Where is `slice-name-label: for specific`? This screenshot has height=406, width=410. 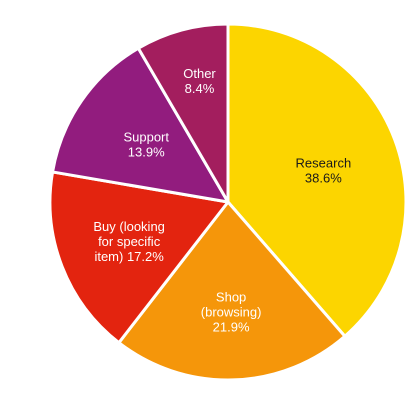 slice-name-label: for specific is located at coordinates (129, 241).